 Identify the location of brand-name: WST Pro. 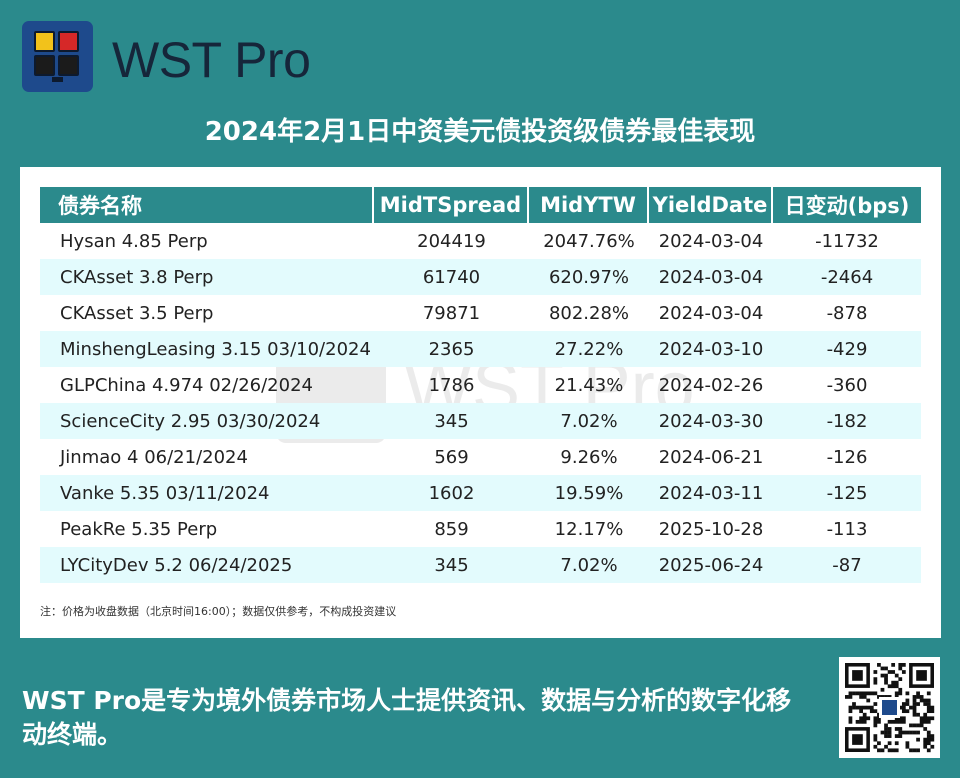
(211, 60).